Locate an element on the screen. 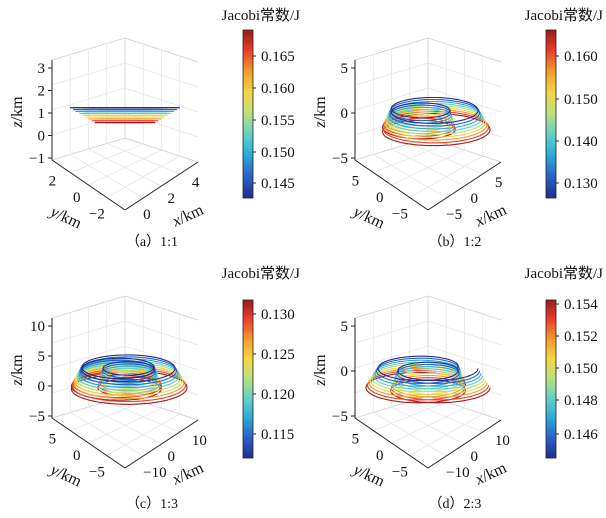  colorbar-tick-label: 0.154 is located at coordinates (581, 305).